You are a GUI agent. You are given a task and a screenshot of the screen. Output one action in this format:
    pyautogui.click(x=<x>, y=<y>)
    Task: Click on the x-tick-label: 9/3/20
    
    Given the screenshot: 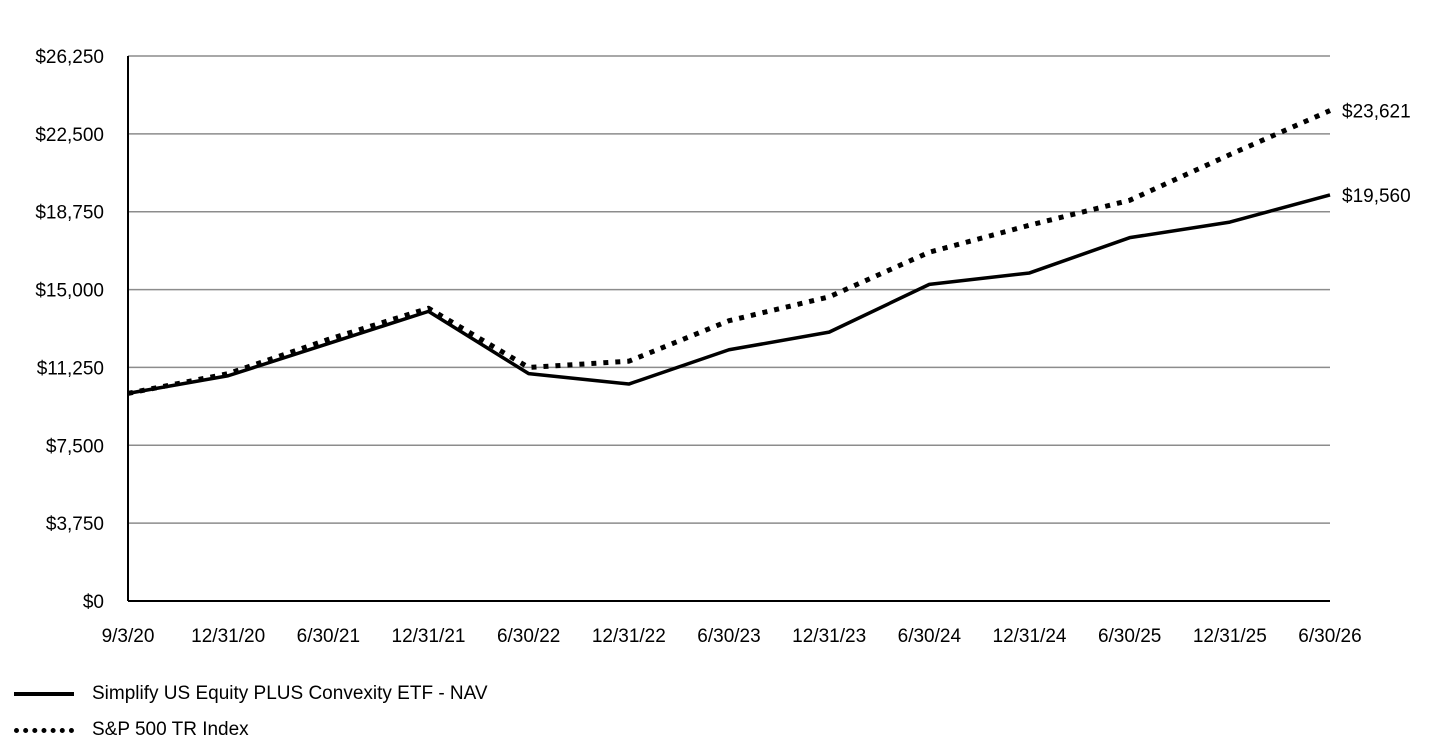 What is the action you would take?
    pyautogui.click(x=128, y=636)
    